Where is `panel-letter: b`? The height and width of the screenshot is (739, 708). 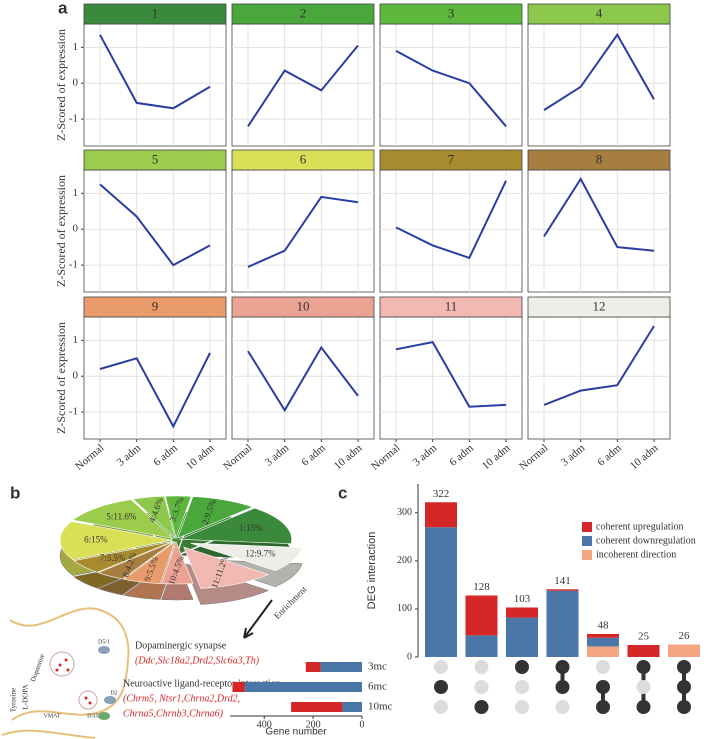
panel-letter: b is located at coordinates (15, 492).